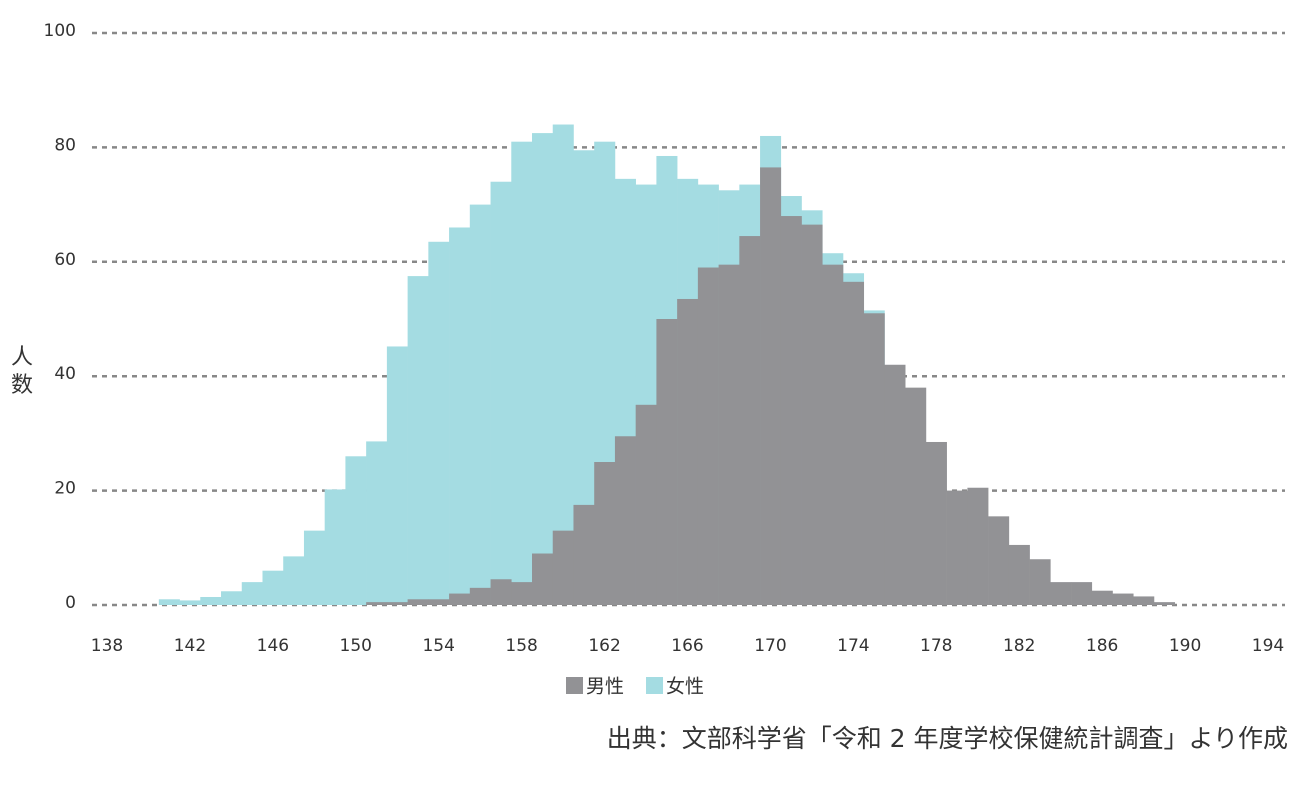  What do you see at coordinates (1185, 646) in the screenshot?
I see `x-tick-label: 190` at bounding box center [1185, 646].